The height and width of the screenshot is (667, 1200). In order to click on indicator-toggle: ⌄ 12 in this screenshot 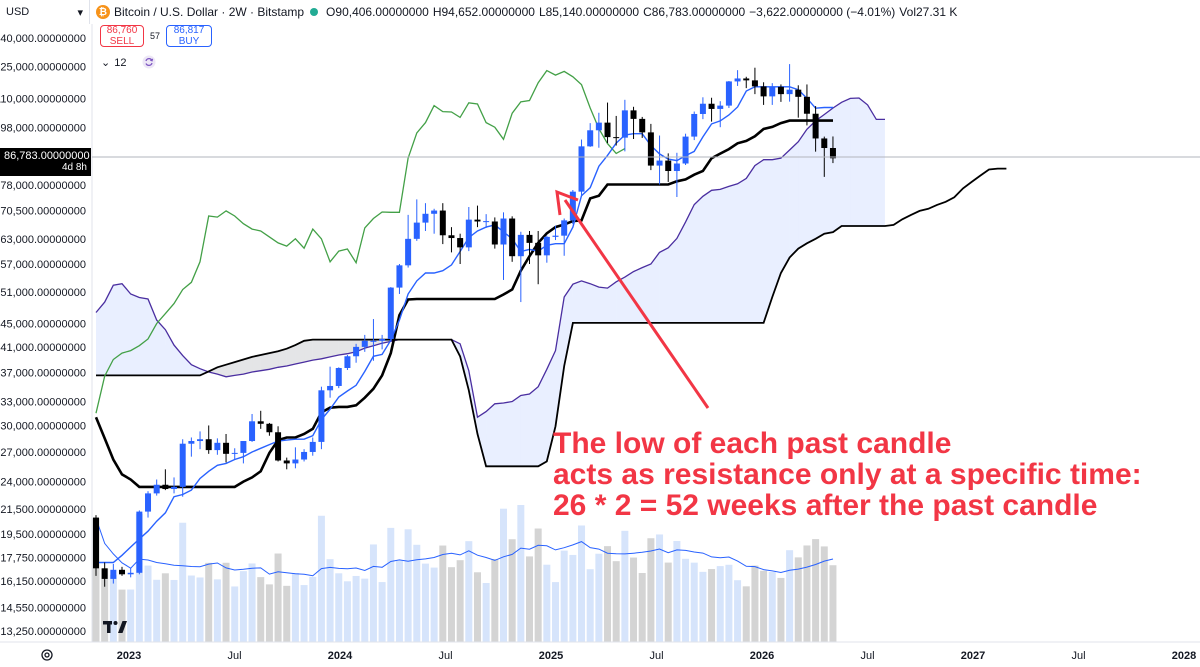, I will do `click(113, 63)`.